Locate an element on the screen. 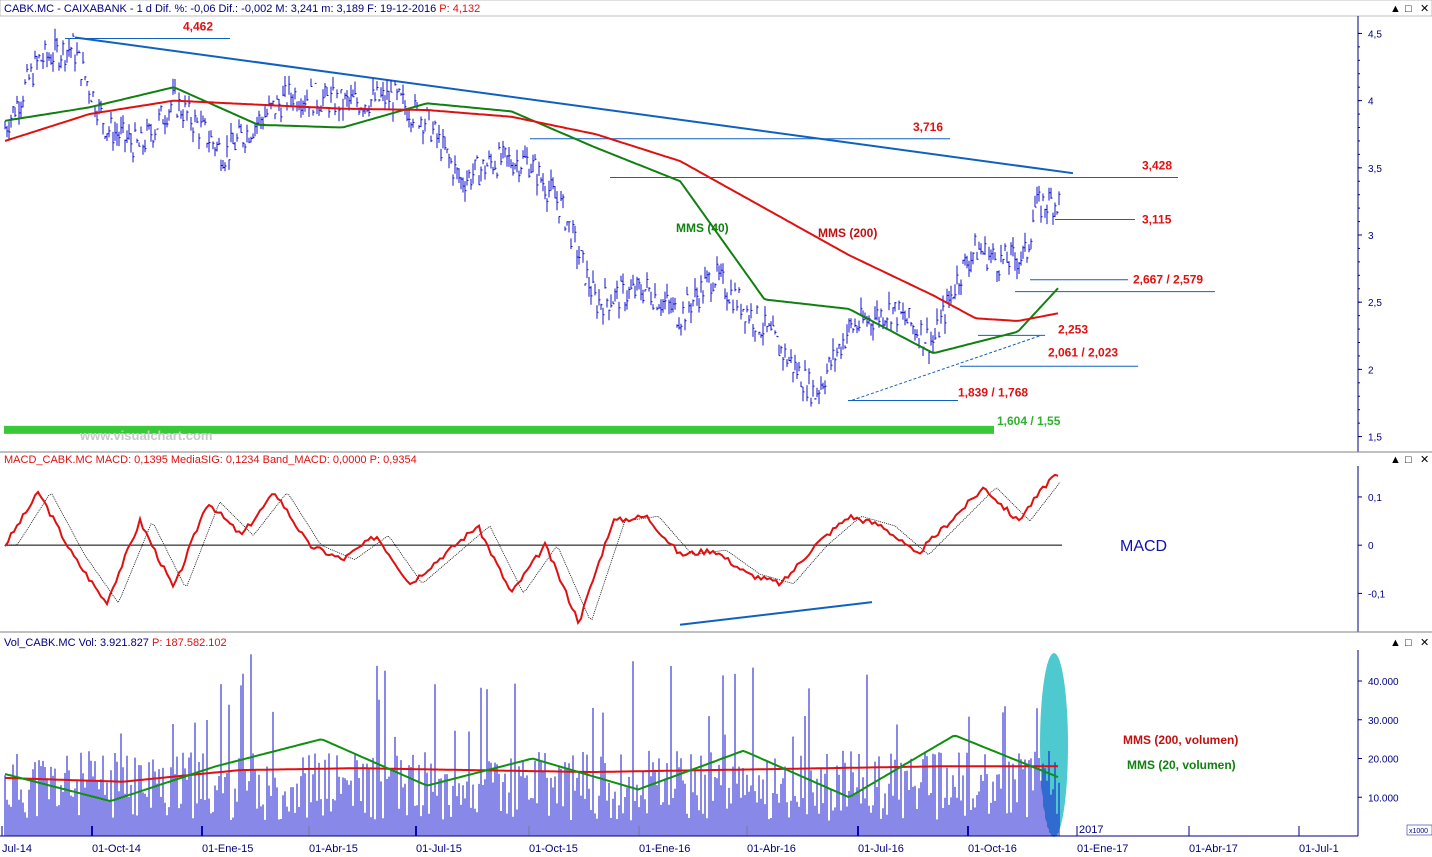 The width and height of the screenshot is (1432, 857). x-tick-label: 01-Oct-16 is located at coordinates (992, 849).